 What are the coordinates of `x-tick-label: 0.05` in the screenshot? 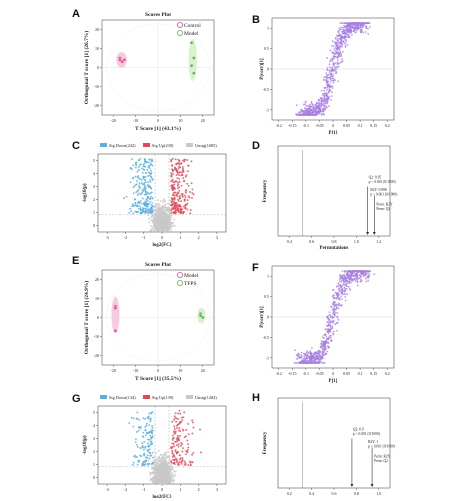 It's located at (346, 125).